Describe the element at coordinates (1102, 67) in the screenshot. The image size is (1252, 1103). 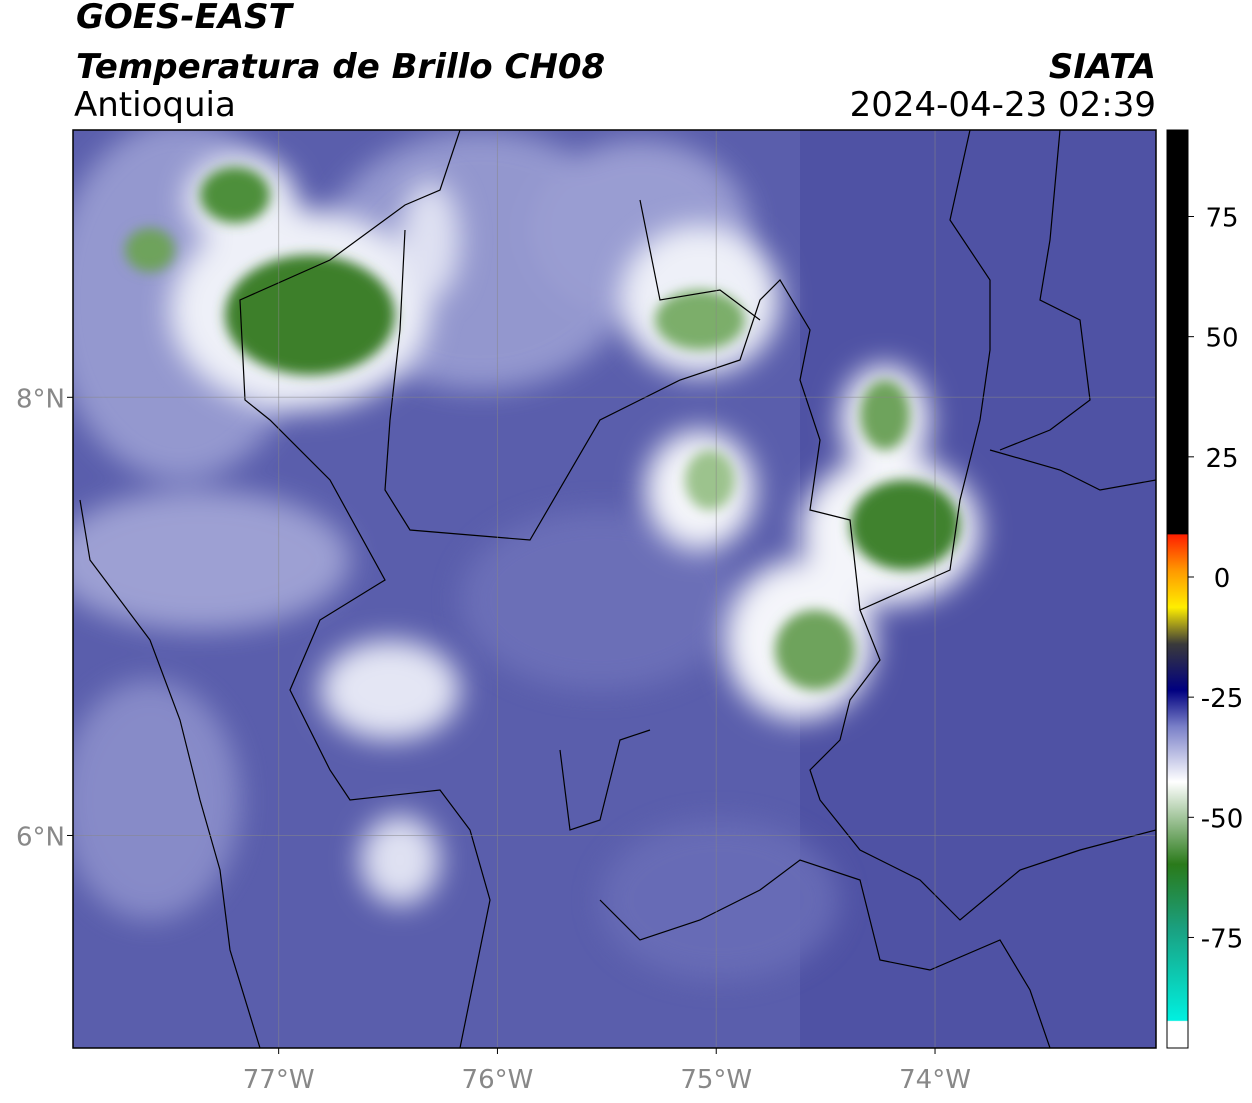
I see `source: SIATA` at that location.